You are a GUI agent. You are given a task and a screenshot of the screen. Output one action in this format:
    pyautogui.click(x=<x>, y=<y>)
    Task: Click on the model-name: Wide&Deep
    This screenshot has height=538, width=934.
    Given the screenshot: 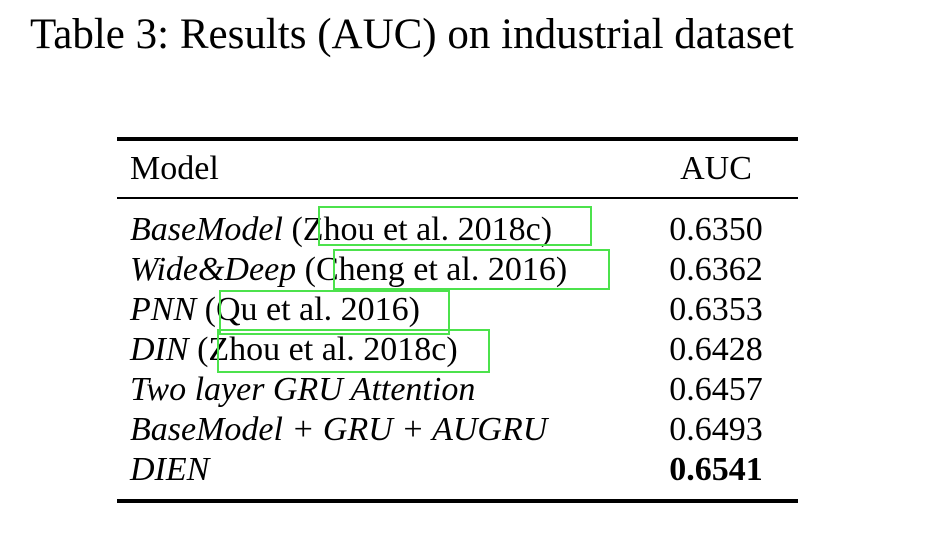 What is the action you would take?
    pyautogui.click(x=213, y=269)
    